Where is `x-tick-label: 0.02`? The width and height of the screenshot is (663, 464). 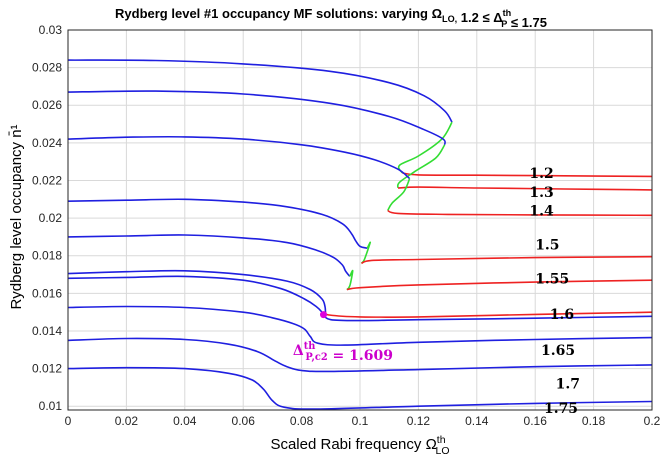 x-tick-label: 0.02 is located at coordinates (127, 421).